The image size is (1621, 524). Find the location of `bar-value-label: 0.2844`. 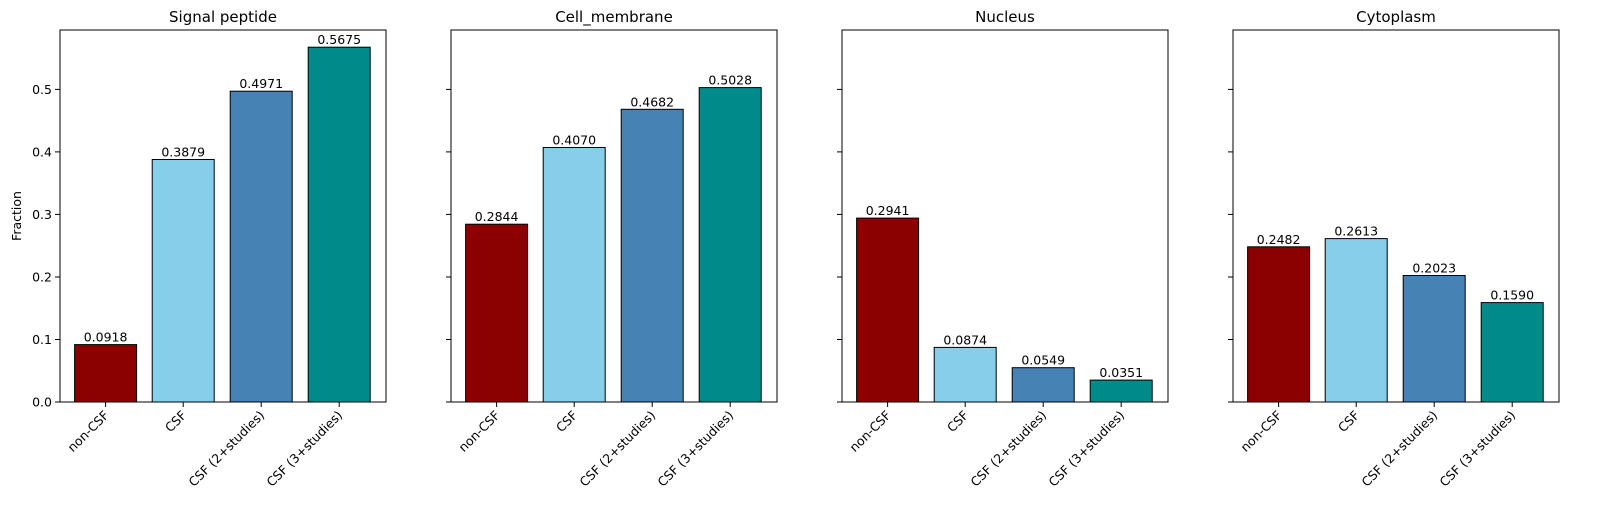

bar-value-label: 0.2844 is located at coordinates (497, 216).